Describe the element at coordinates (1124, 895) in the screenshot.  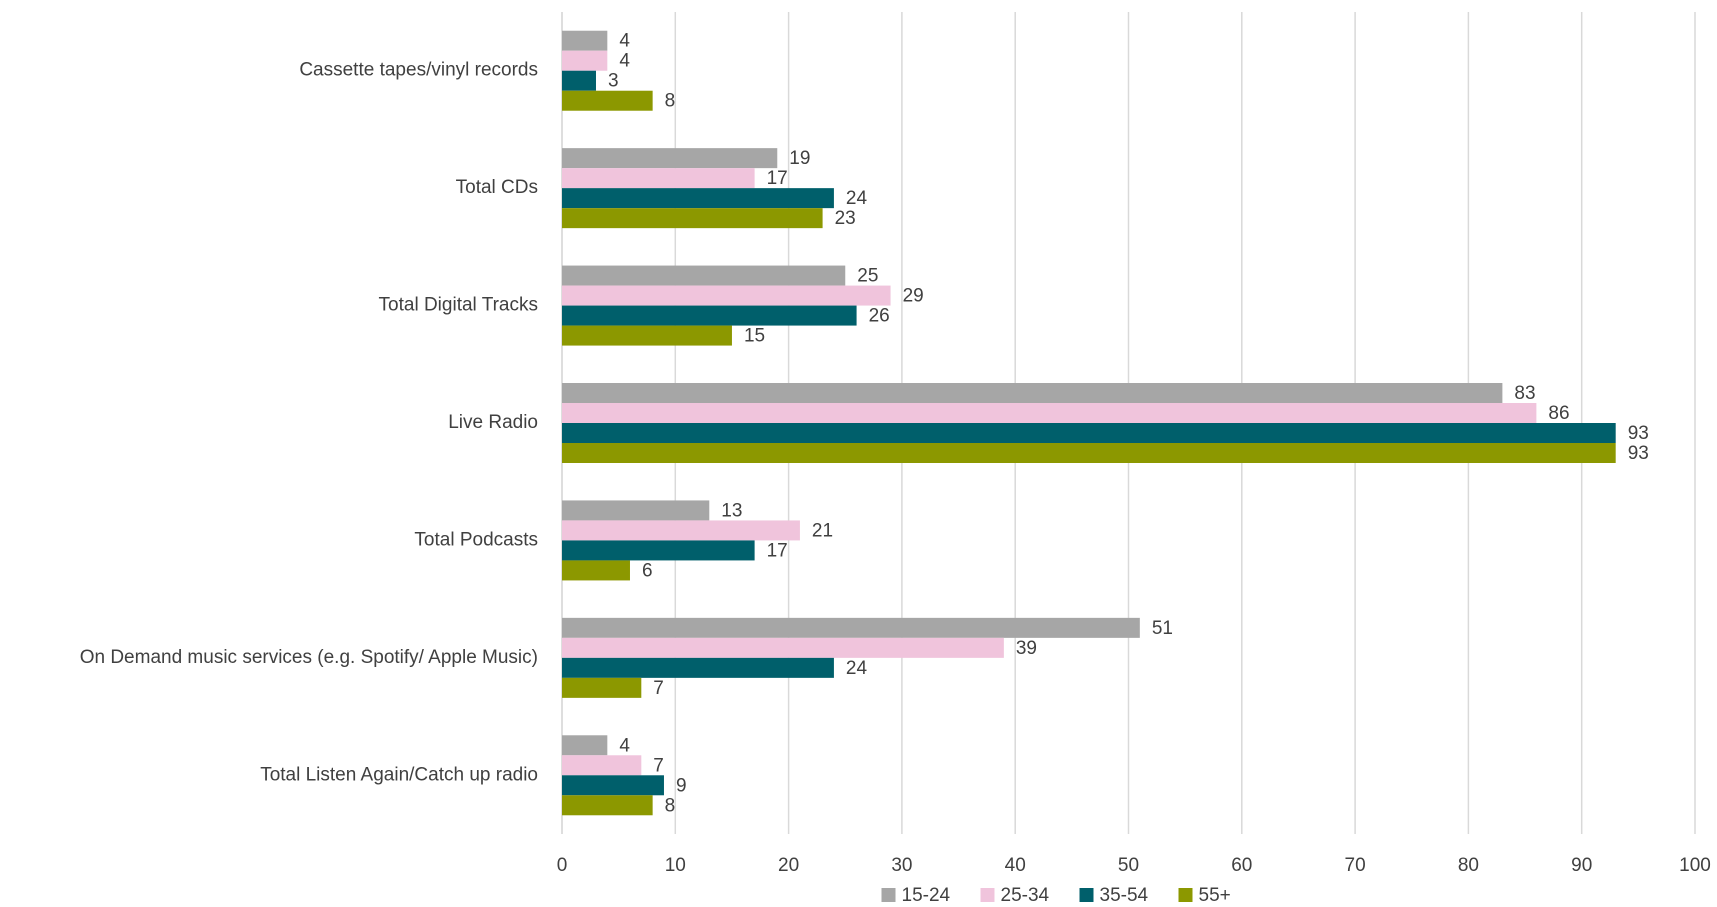
I see `legend-label: 35-54` at that location.